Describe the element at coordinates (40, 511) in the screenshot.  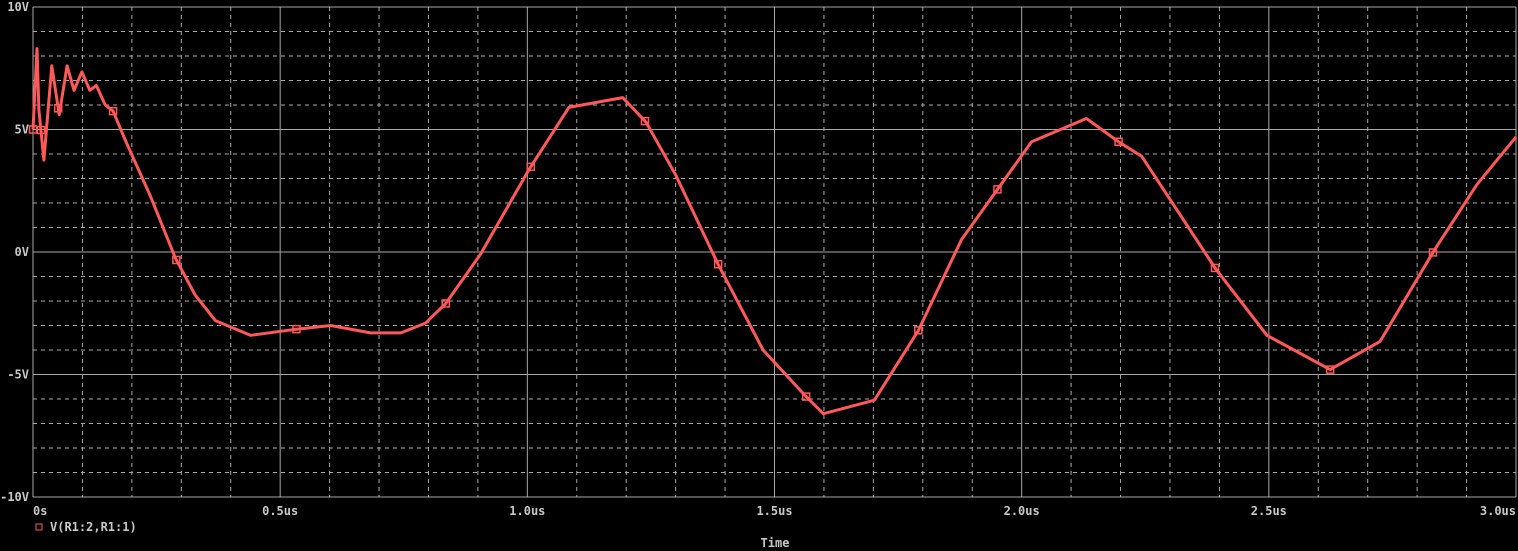
I see `x-tick-label: 0s` at that location.